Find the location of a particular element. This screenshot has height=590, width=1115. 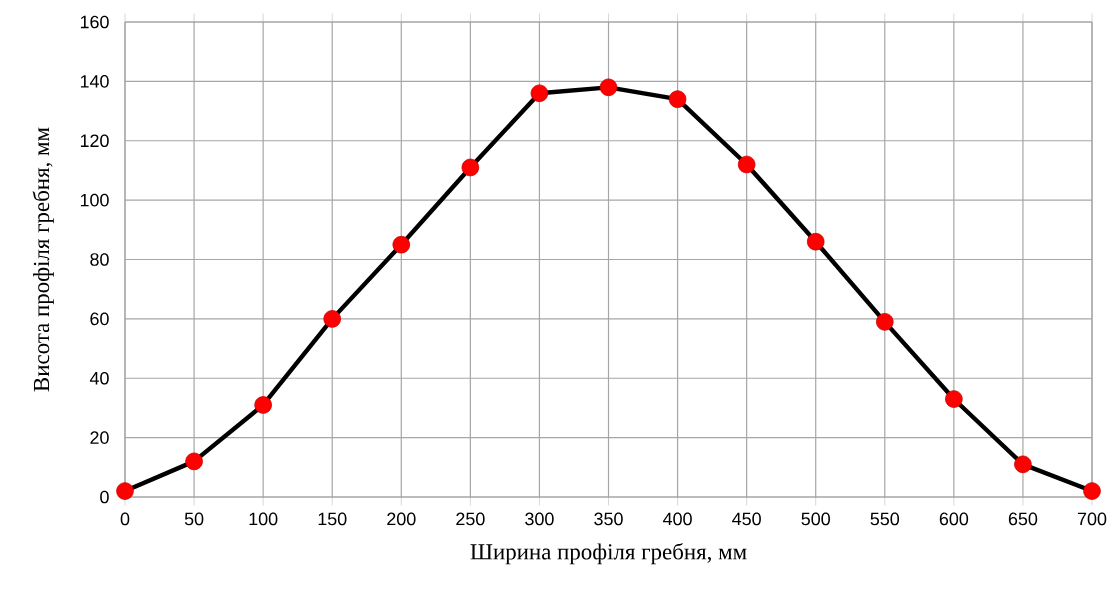

x-axis-title: Ширина профіля гребня, мм is located at coordinates (608, 553).